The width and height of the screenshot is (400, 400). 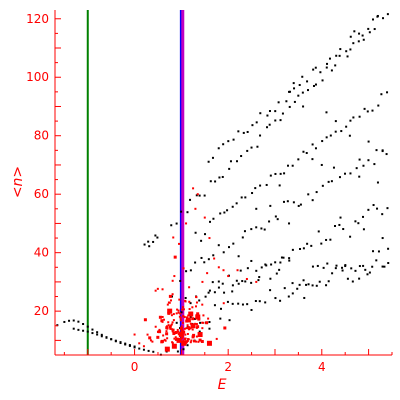 I want to click on red-series, so click(x=195, y=269).